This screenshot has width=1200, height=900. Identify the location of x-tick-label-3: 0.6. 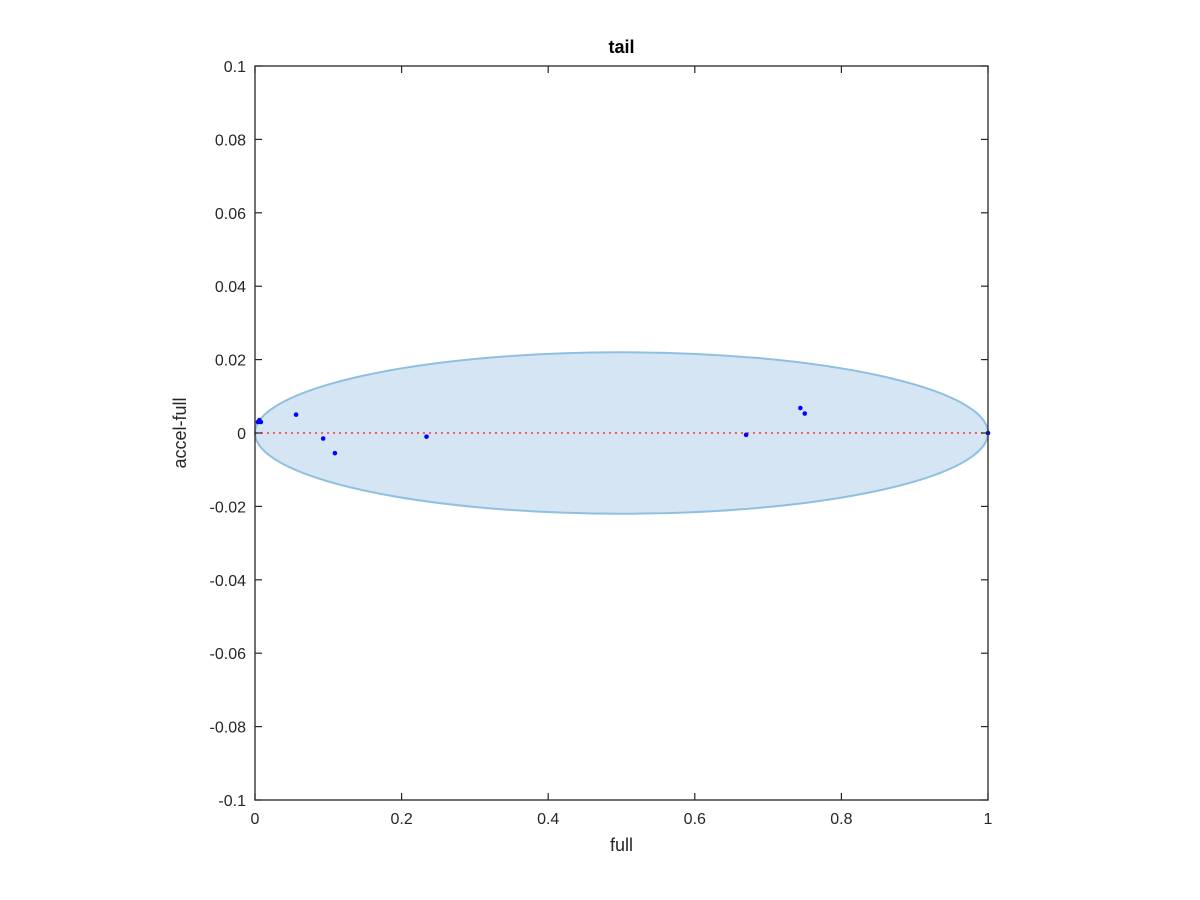
(695, 819).